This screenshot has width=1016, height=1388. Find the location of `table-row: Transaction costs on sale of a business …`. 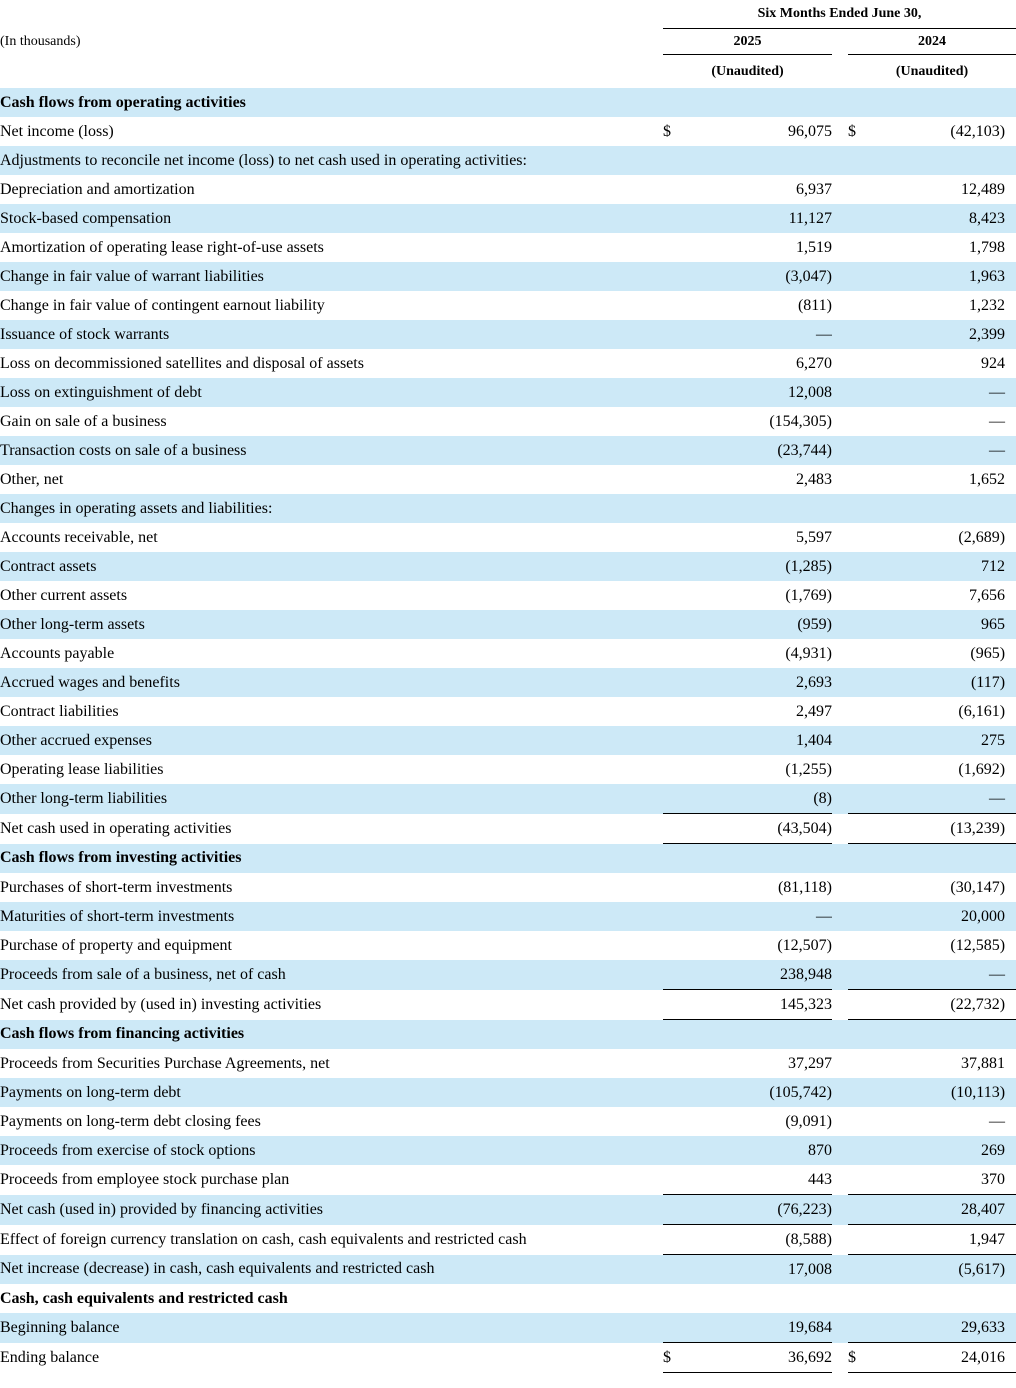

table-row: Transaction costs on sale of a business … is located at coordinates (508, 450).